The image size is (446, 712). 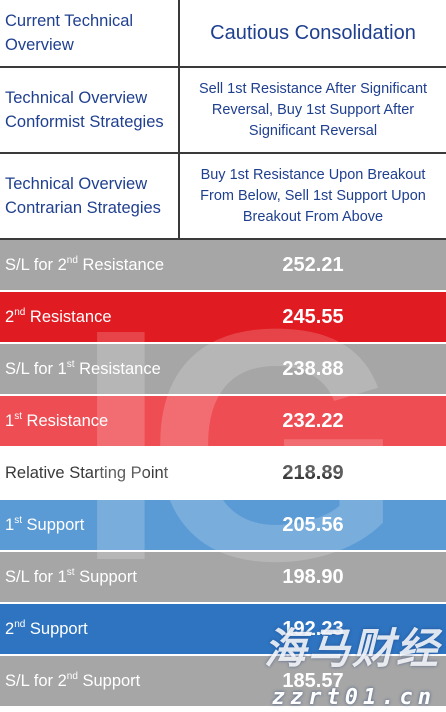 I want to click on site-url-watermark: zzrt01.cn, so click(x=353, y=697).